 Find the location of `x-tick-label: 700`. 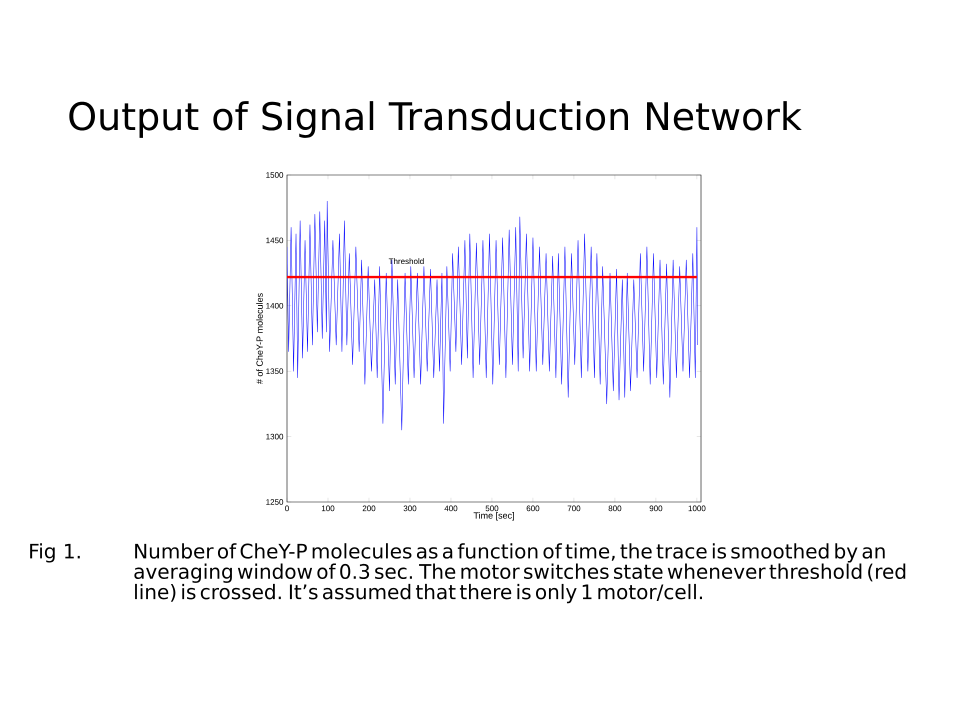

x-tick-label: 700 is located at coordinates (574, 509).